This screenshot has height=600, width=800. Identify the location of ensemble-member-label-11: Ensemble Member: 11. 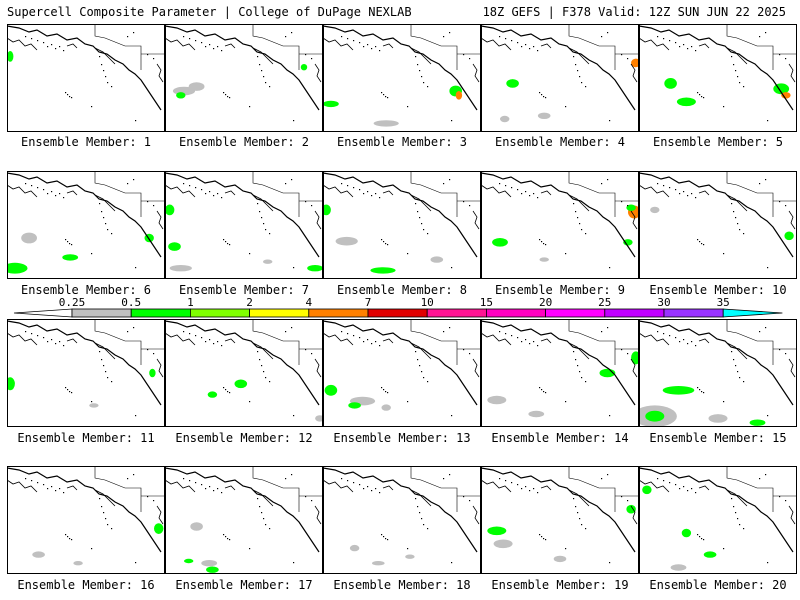
(86, 438).